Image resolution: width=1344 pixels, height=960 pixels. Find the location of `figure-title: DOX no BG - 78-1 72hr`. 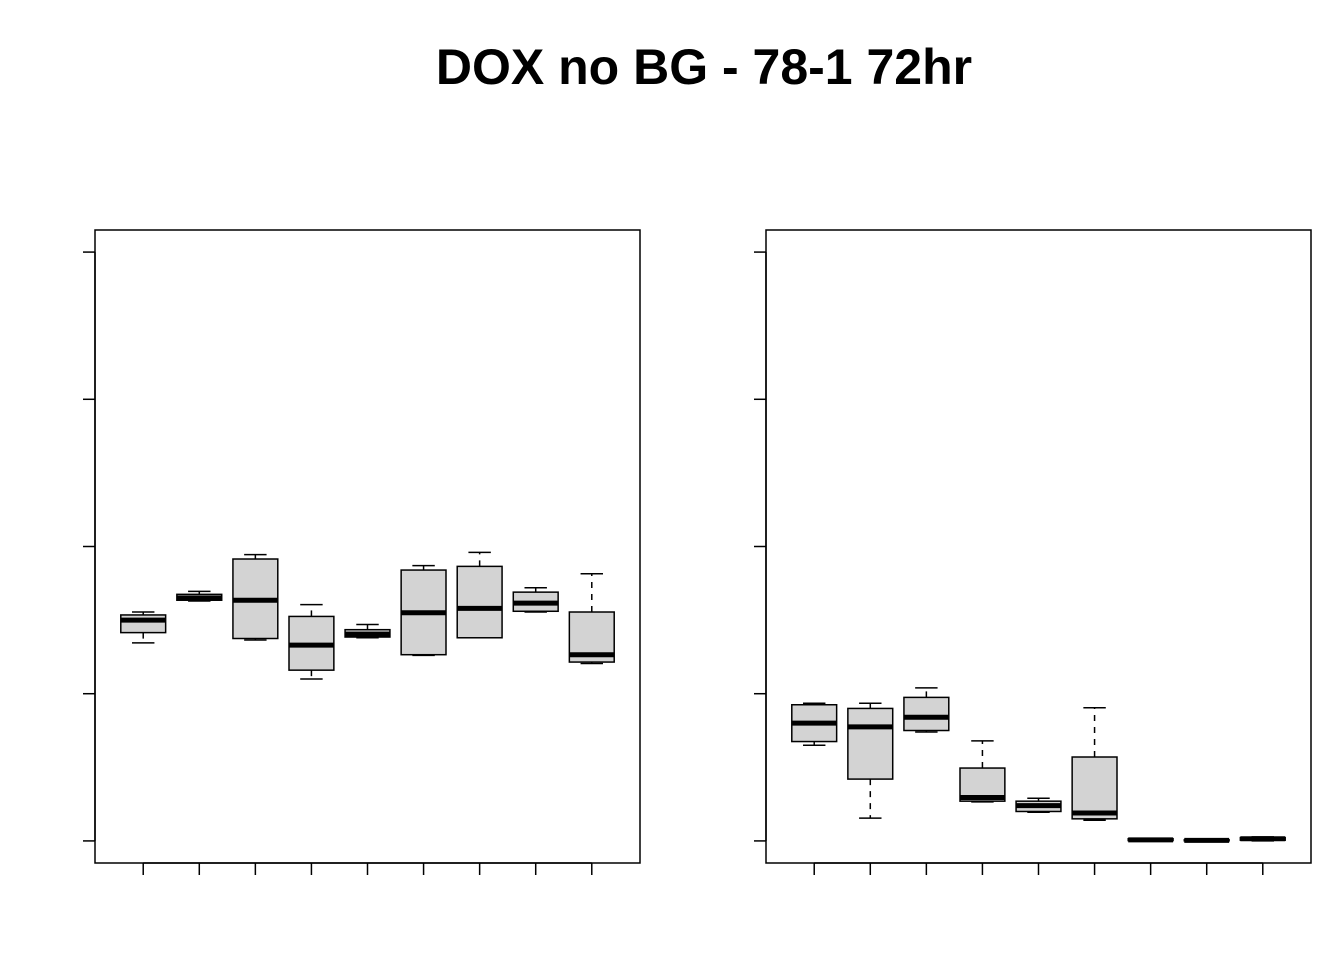

figure-title: DOX no BG - 78-1 72hr is located at coordinates (704, 67).